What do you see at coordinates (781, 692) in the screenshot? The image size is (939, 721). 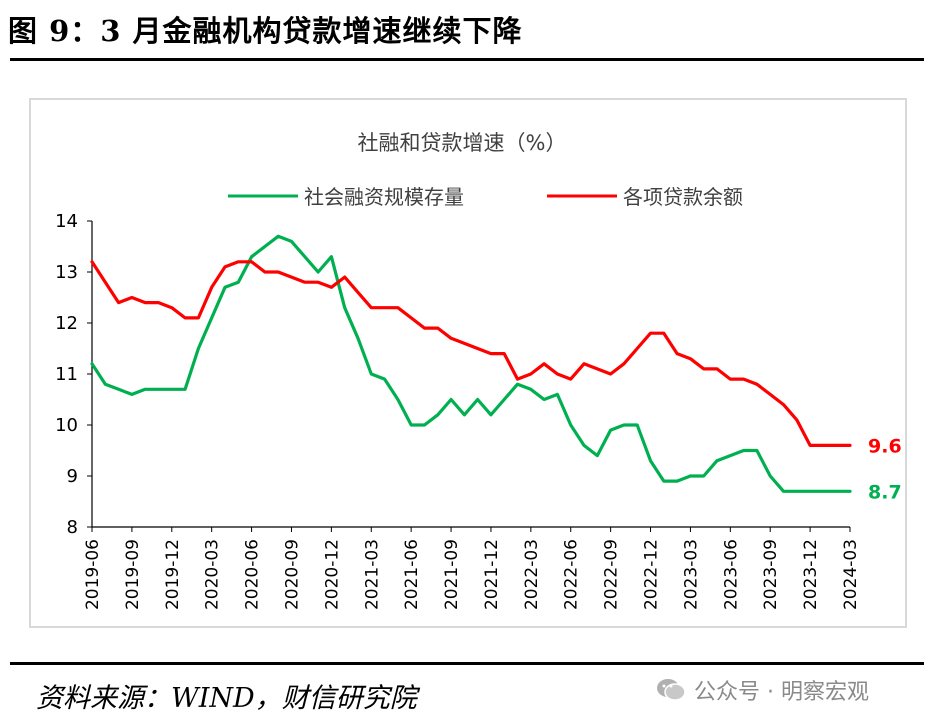 I see `watermark-text: 公众号 · 明察宏观` at bounding box center [781, 692].